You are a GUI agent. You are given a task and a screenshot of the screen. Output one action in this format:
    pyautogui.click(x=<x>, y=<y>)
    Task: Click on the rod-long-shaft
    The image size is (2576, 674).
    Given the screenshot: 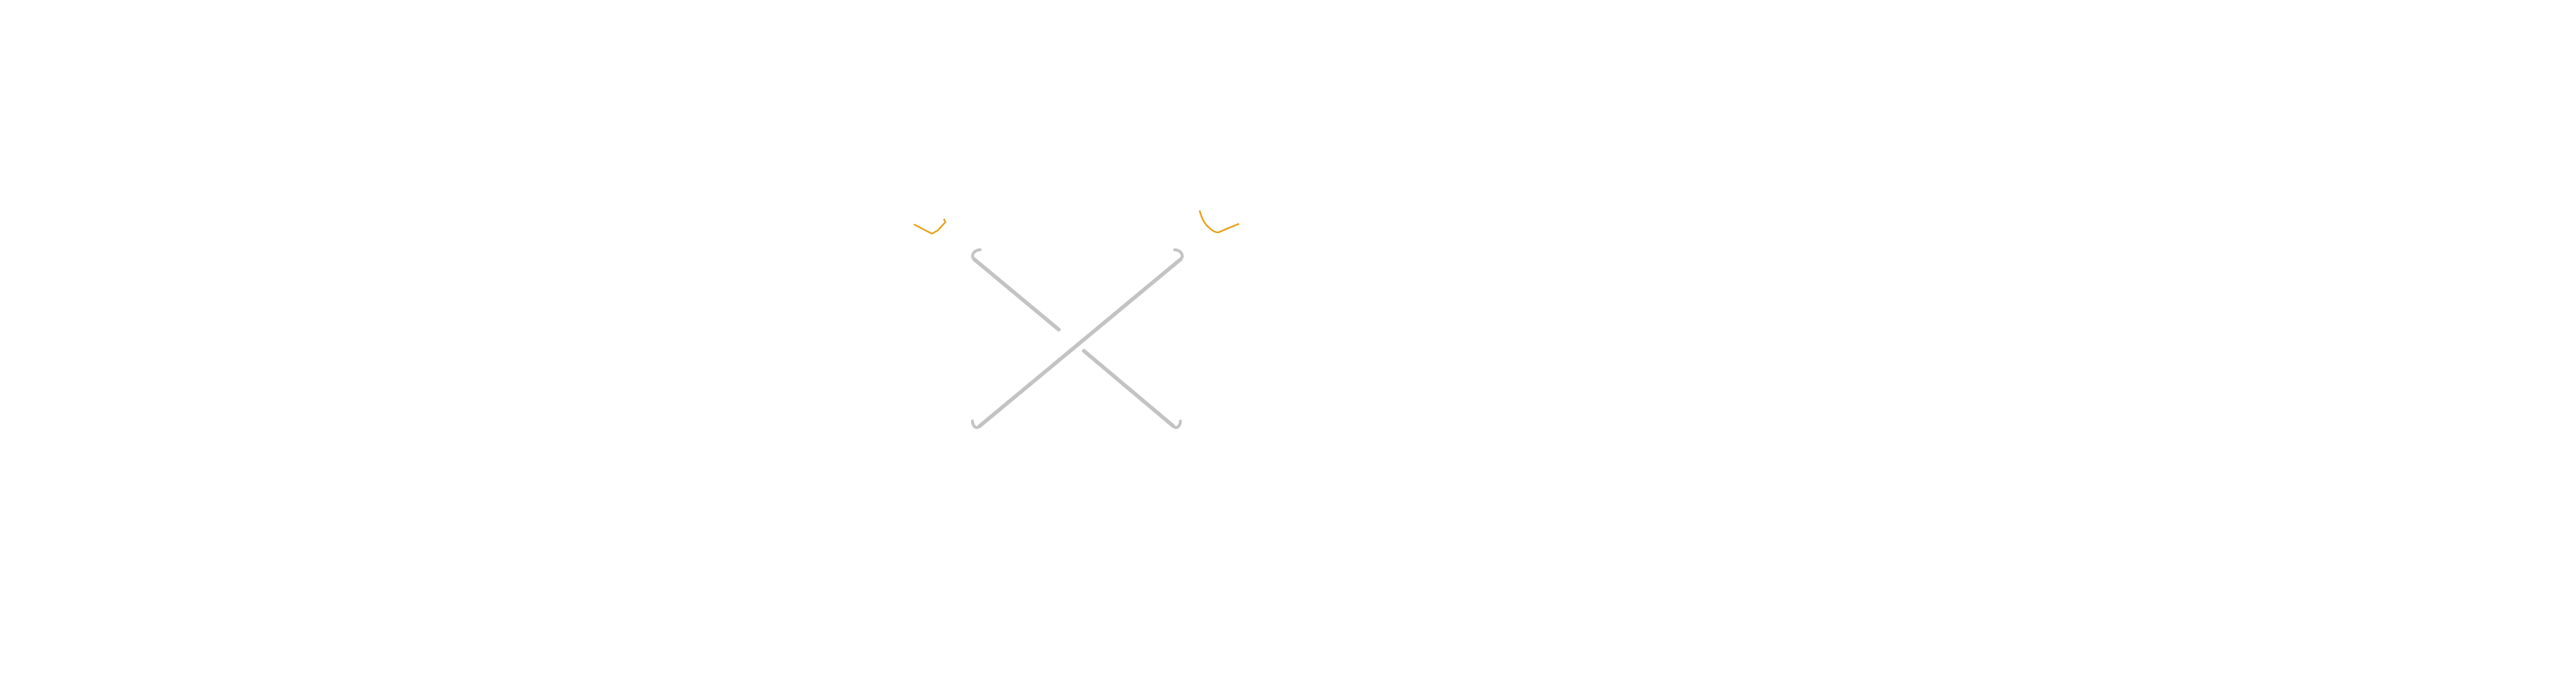 What is the action you would take?
    pyautogui.click(x=1080, y=343)
    